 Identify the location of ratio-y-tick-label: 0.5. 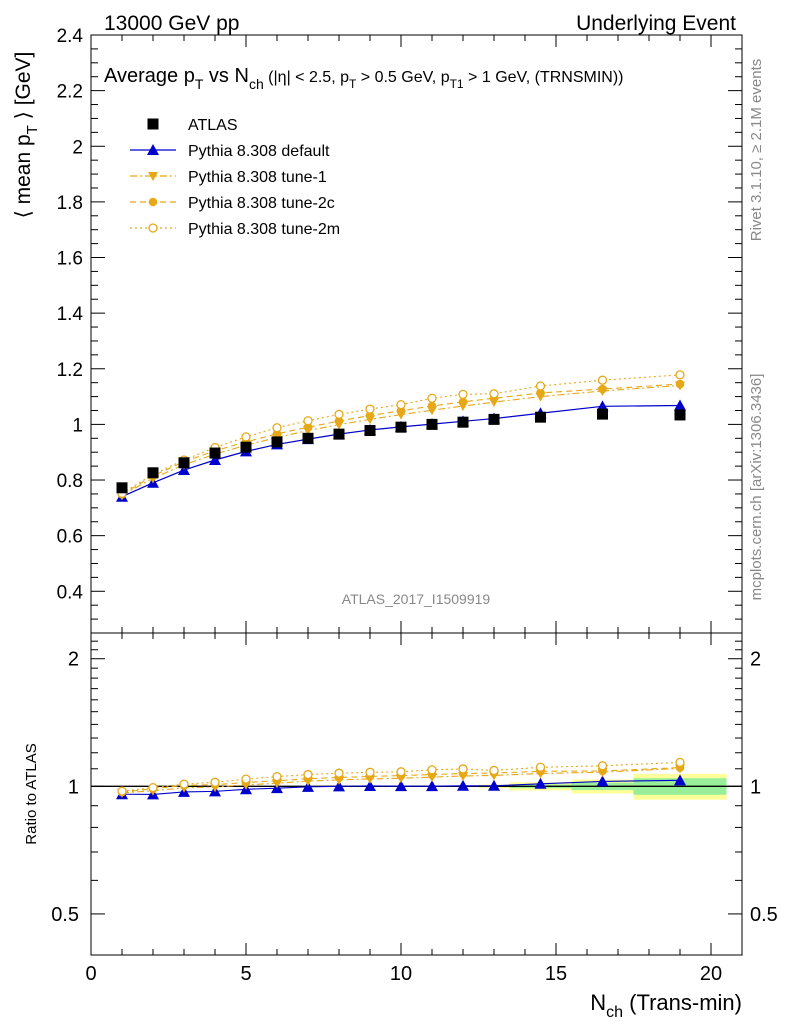
(65, 915).